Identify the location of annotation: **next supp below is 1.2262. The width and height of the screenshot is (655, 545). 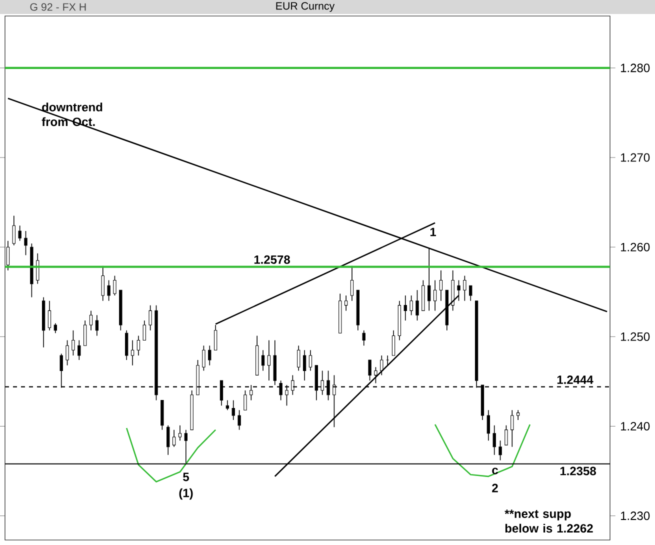
(548, 521).